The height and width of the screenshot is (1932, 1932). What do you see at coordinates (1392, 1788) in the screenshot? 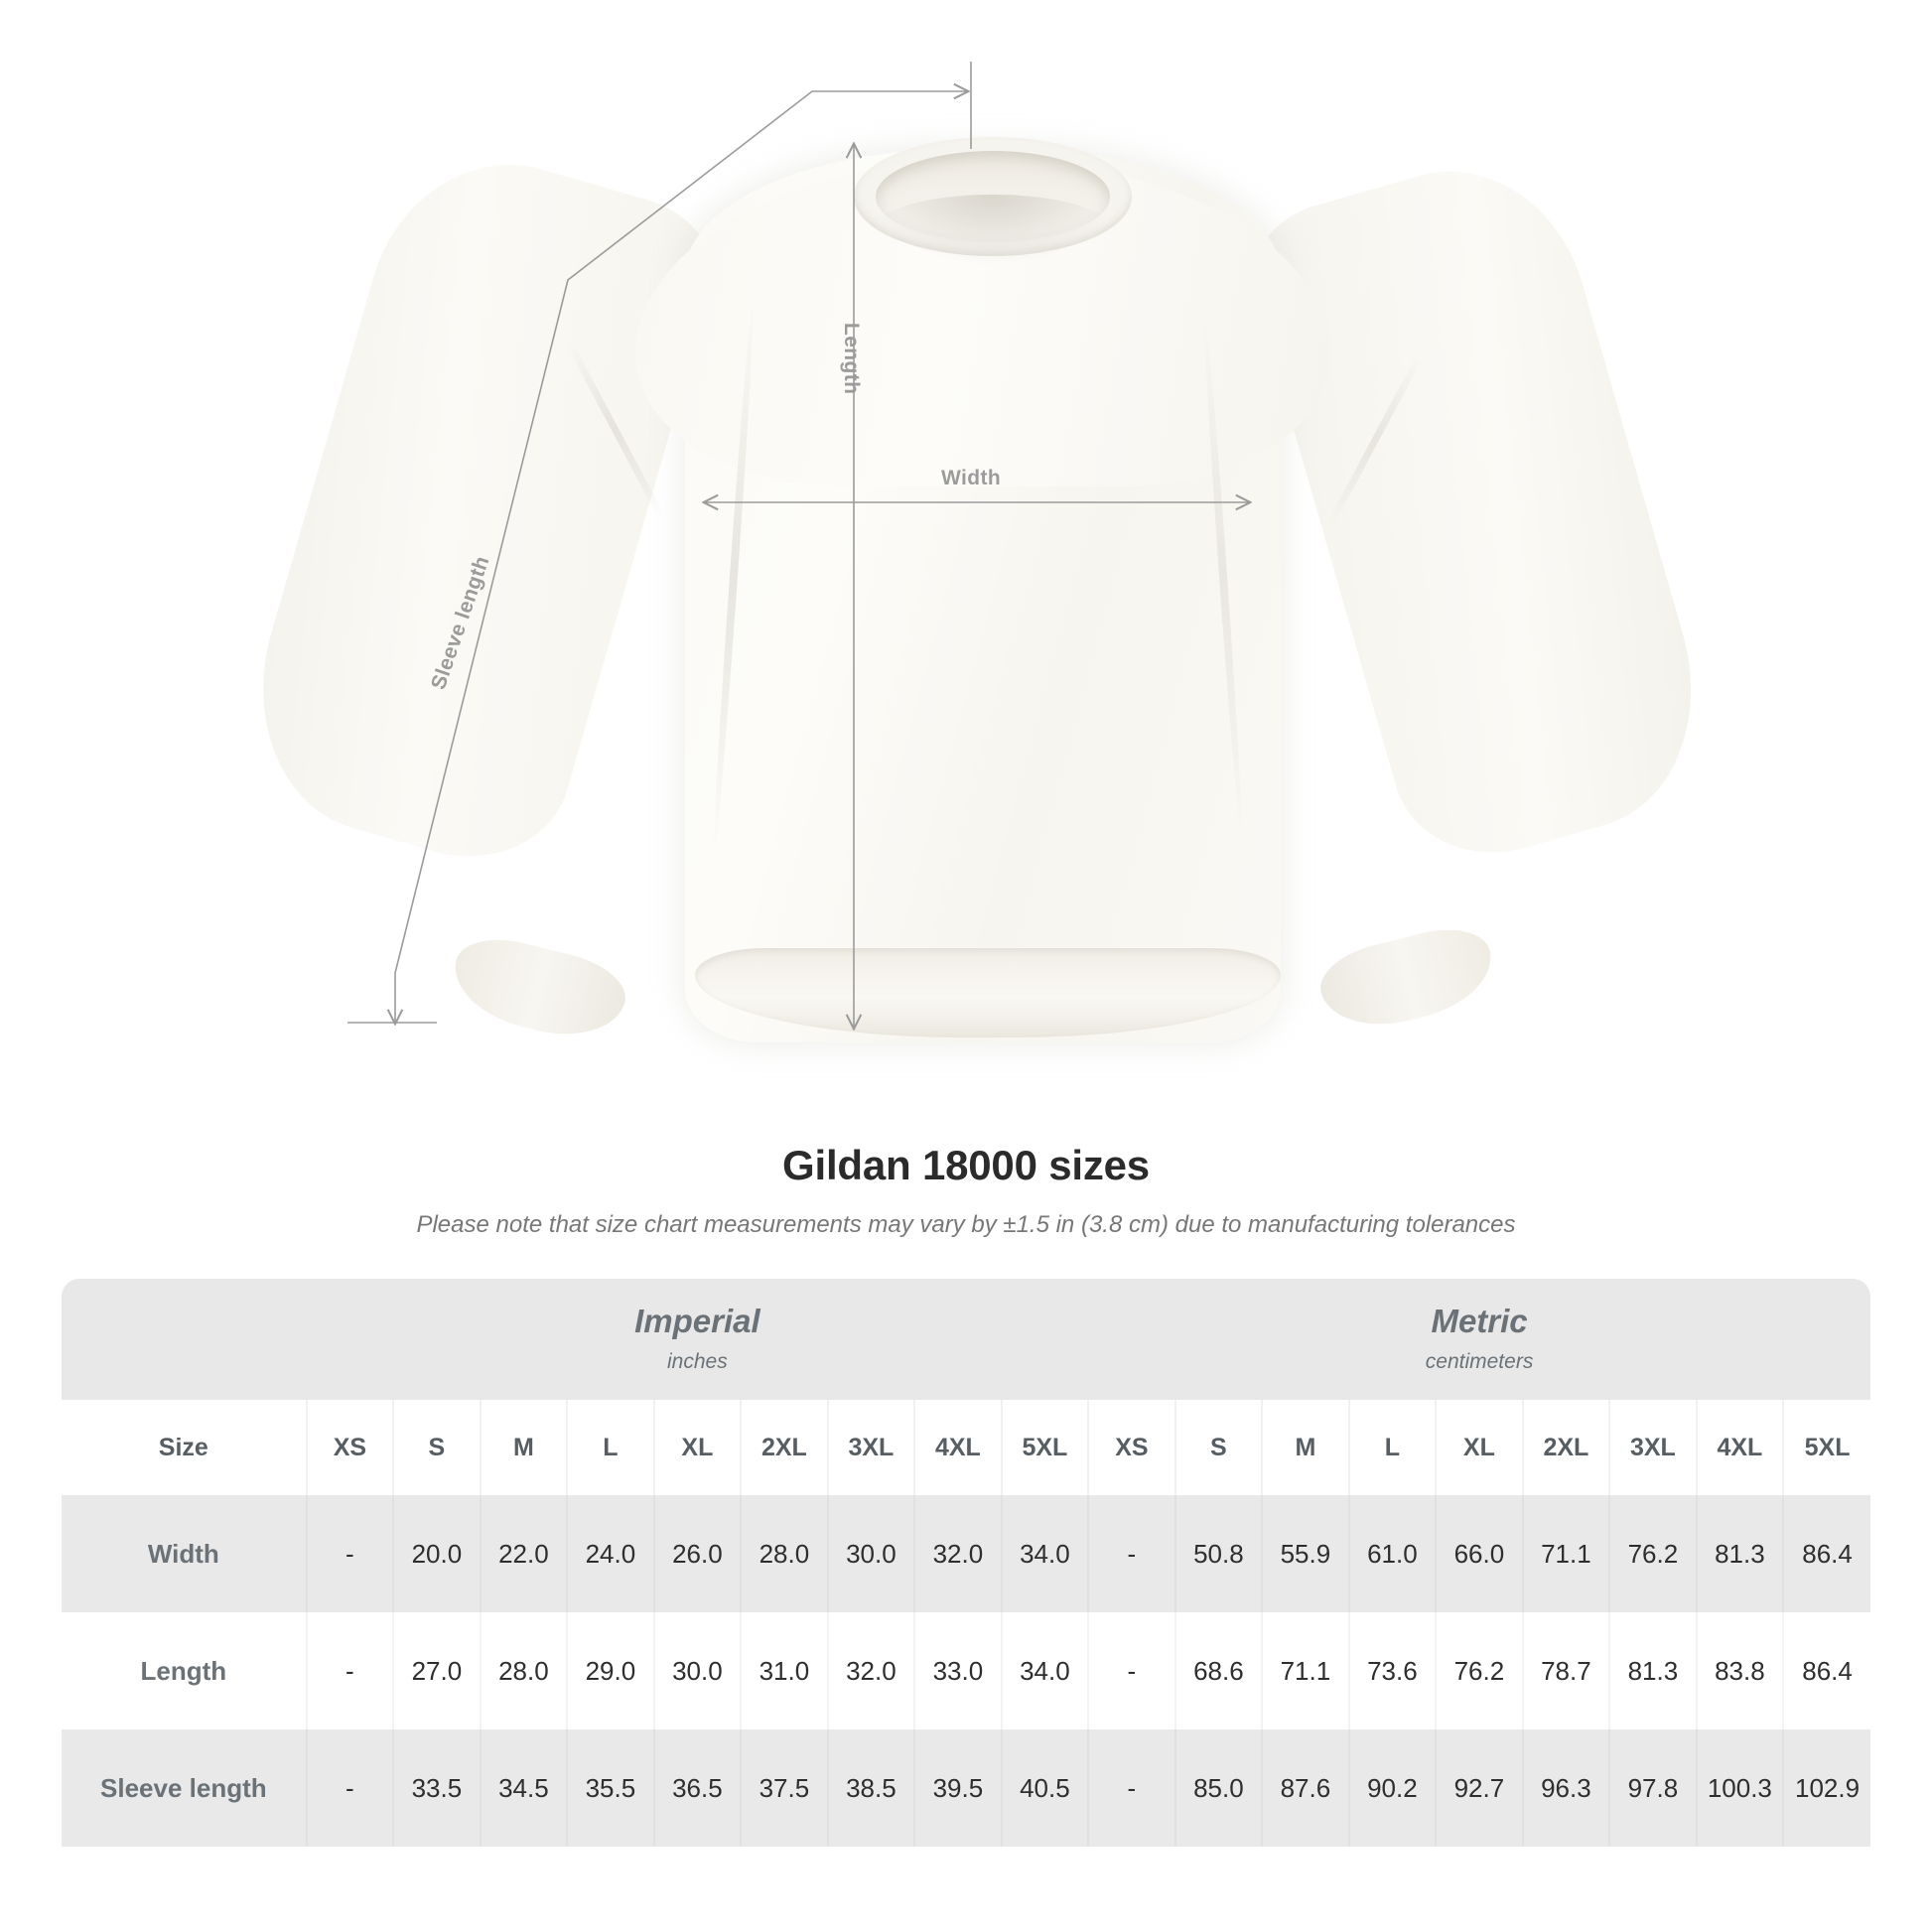
I see `measurement-value: 90.2` at bounding box center [1392, 1788].